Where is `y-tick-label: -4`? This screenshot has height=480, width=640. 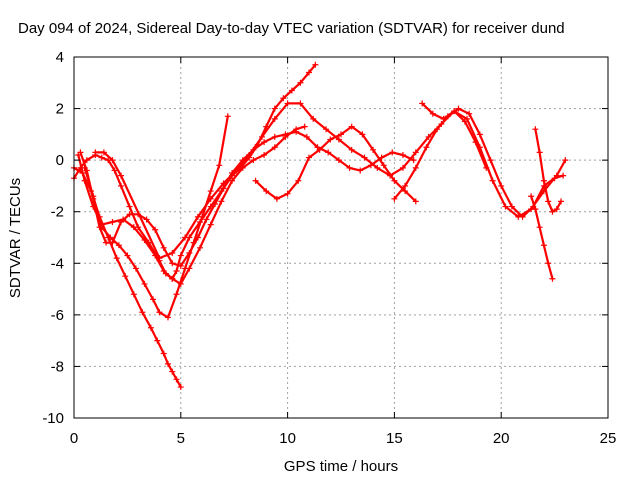 y-tick-label: -4 is located at coordinates (57, 263).